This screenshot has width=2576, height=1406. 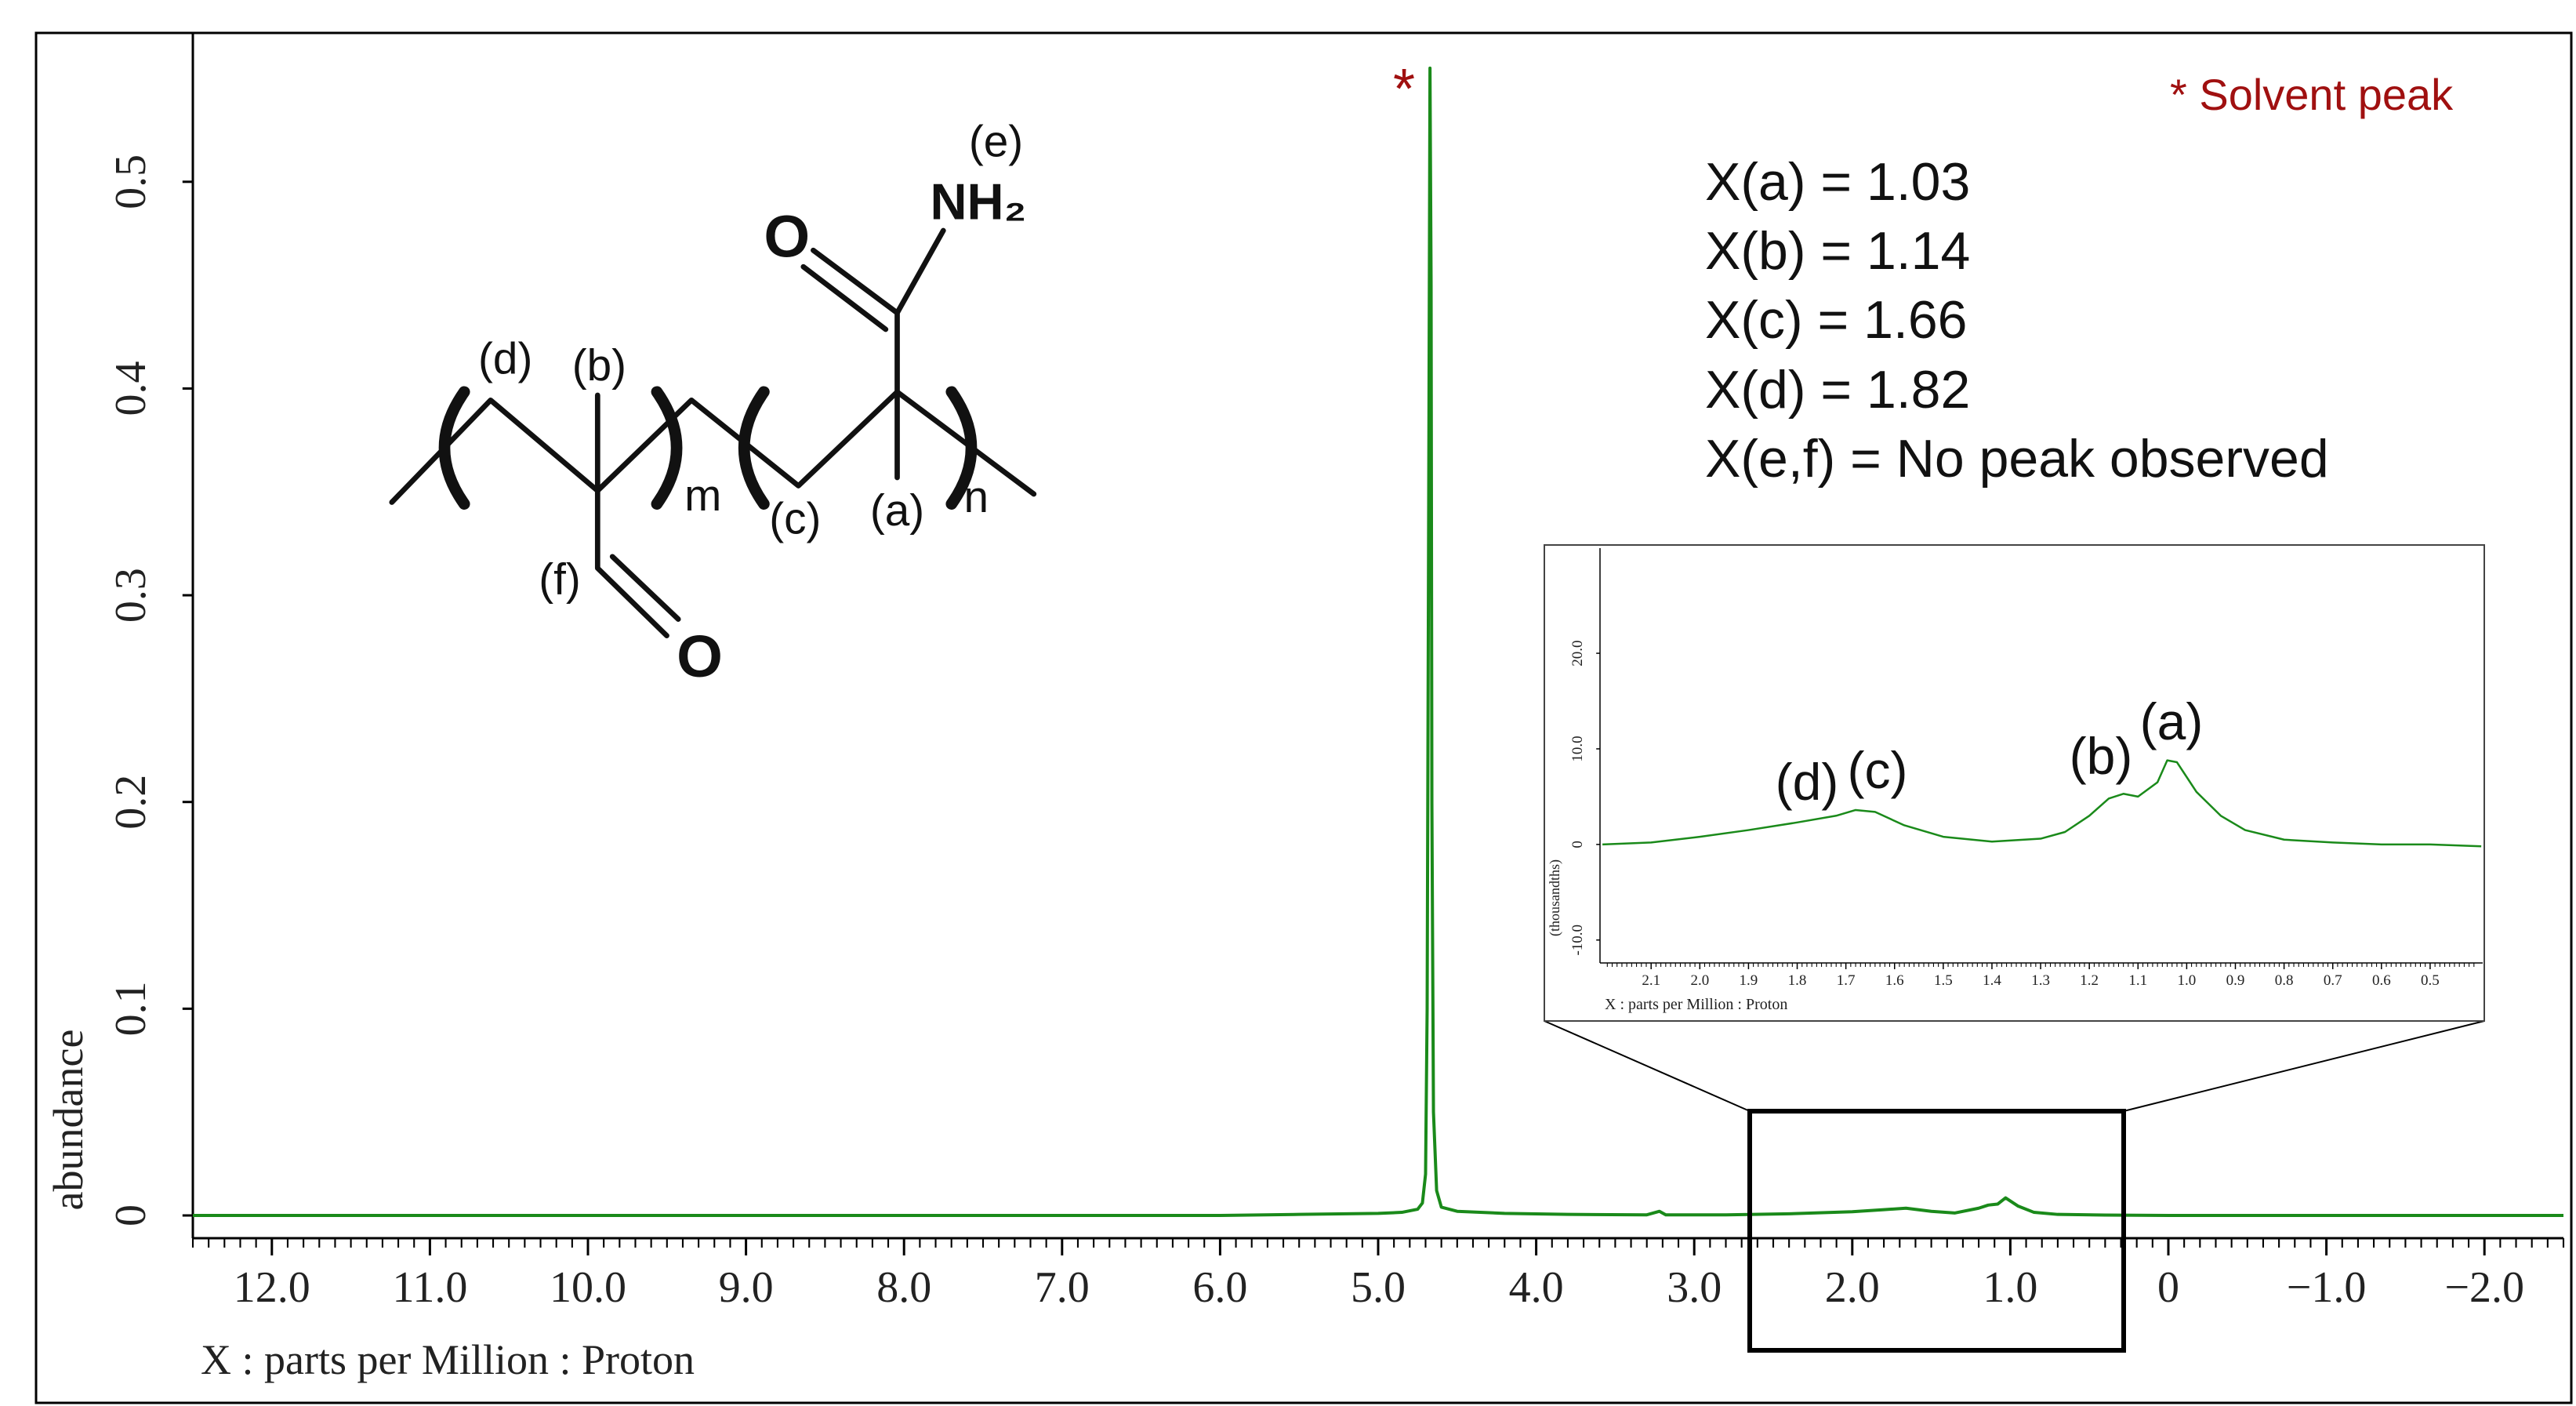 What do you see at coordinates (1808, 782) in the screenshot?
I see `peak-label: (d)` at bounding box center [1808, 782].